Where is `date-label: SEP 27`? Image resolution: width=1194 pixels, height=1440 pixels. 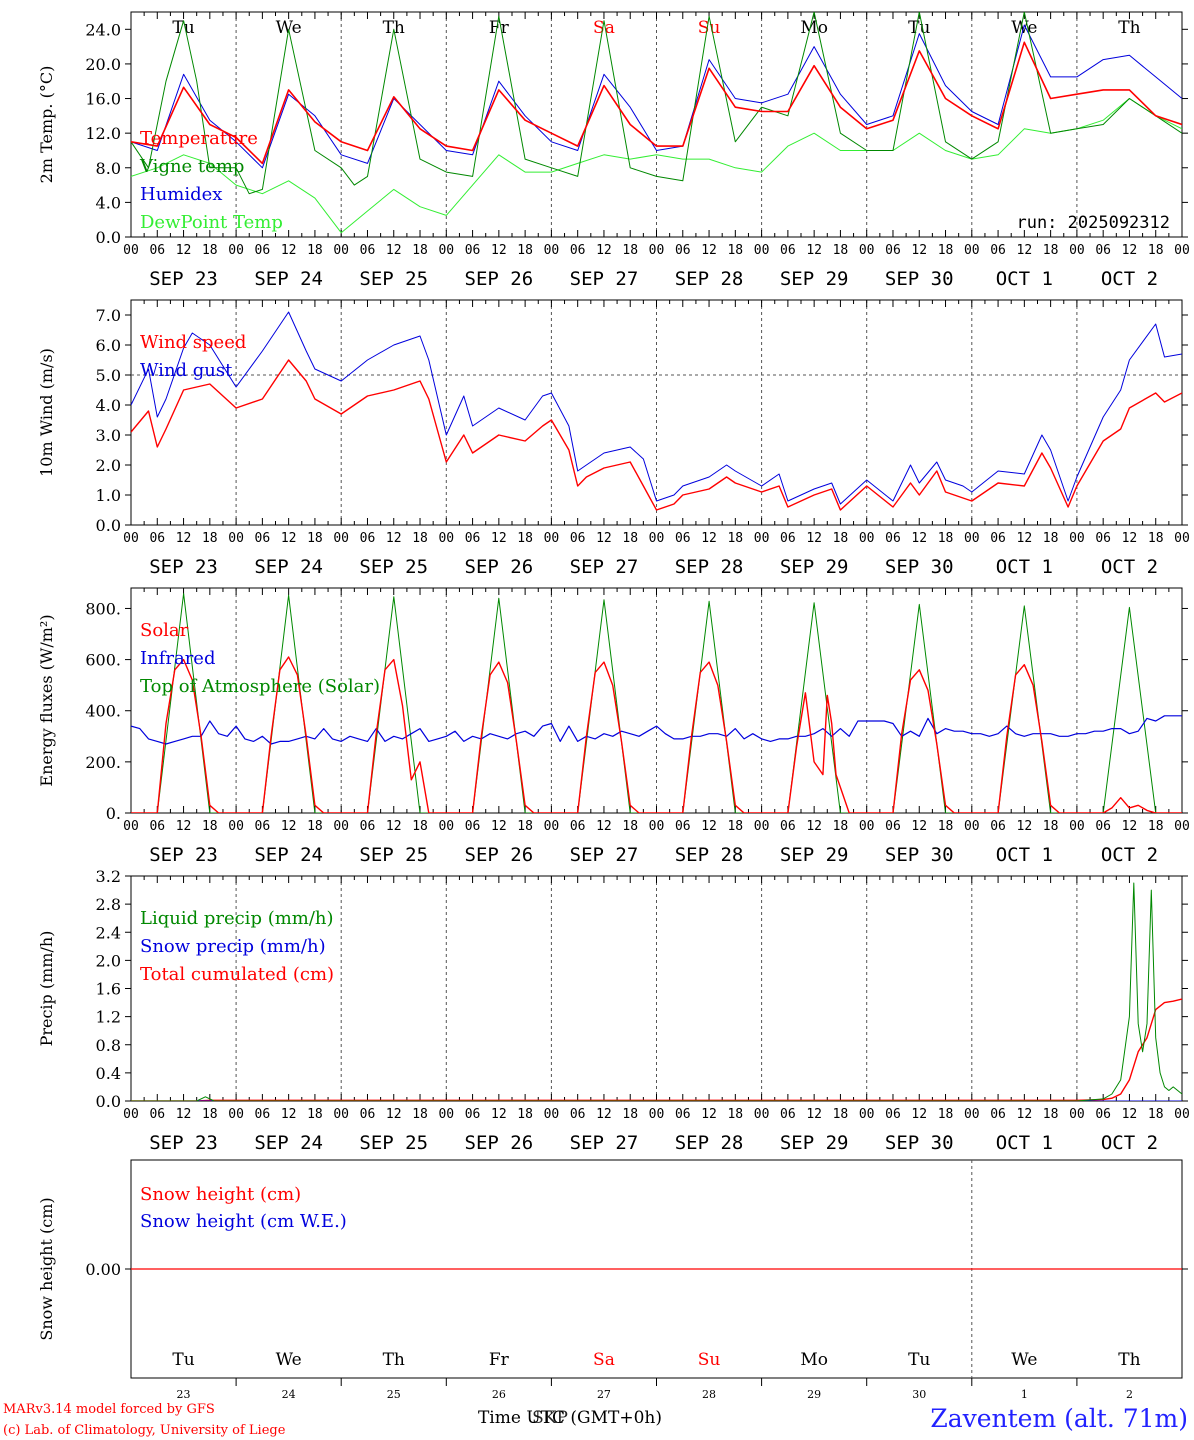 date-label: SEP 27 is located at coordinates (604, 567).